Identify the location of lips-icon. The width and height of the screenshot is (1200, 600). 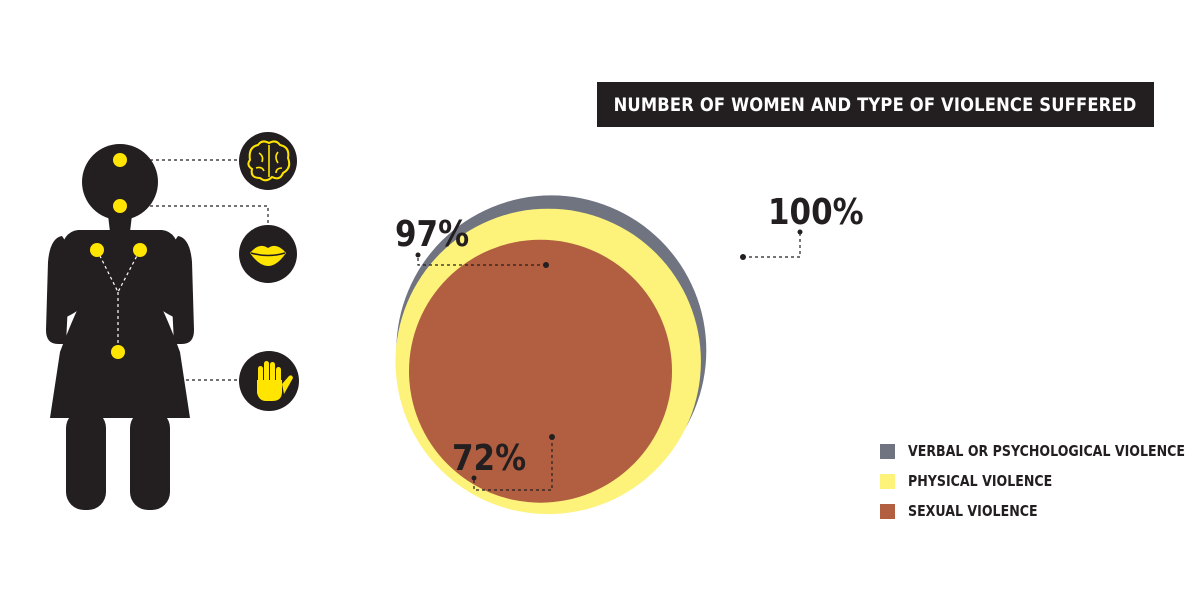
(268, 254).